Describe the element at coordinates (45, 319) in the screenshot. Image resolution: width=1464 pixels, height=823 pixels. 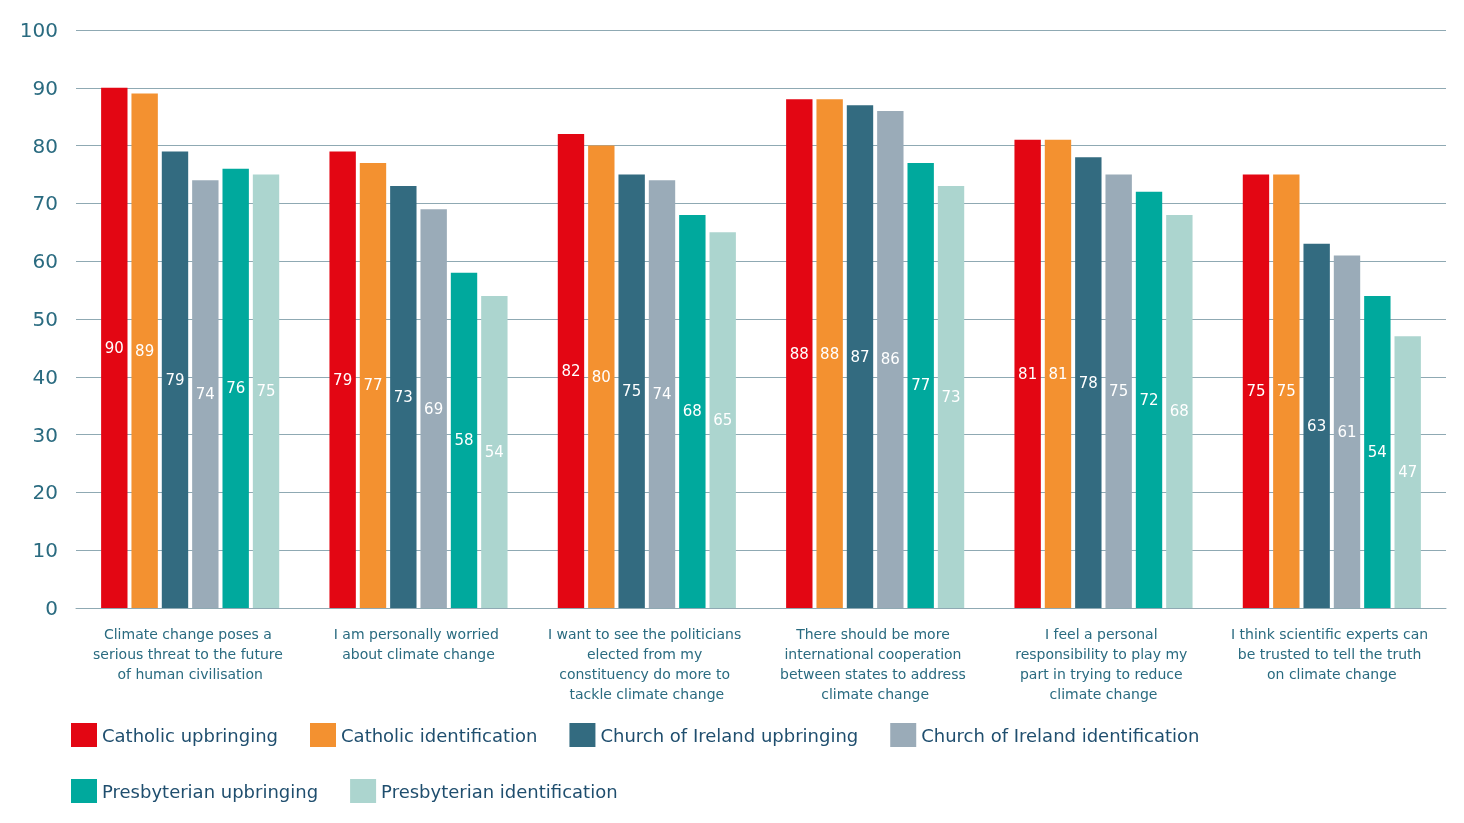
I see `y-tick-label: 50` at that location.